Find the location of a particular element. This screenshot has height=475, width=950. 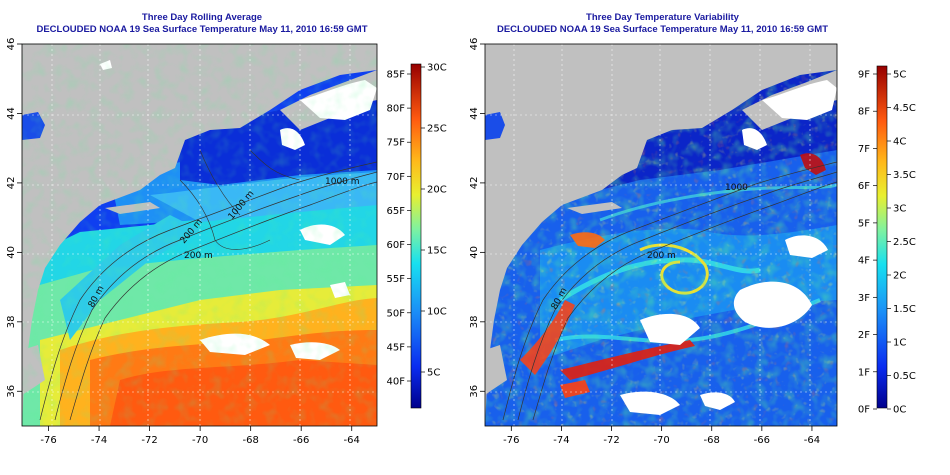

left-x-tick-label: -70 is located at coordinates (200, 440).